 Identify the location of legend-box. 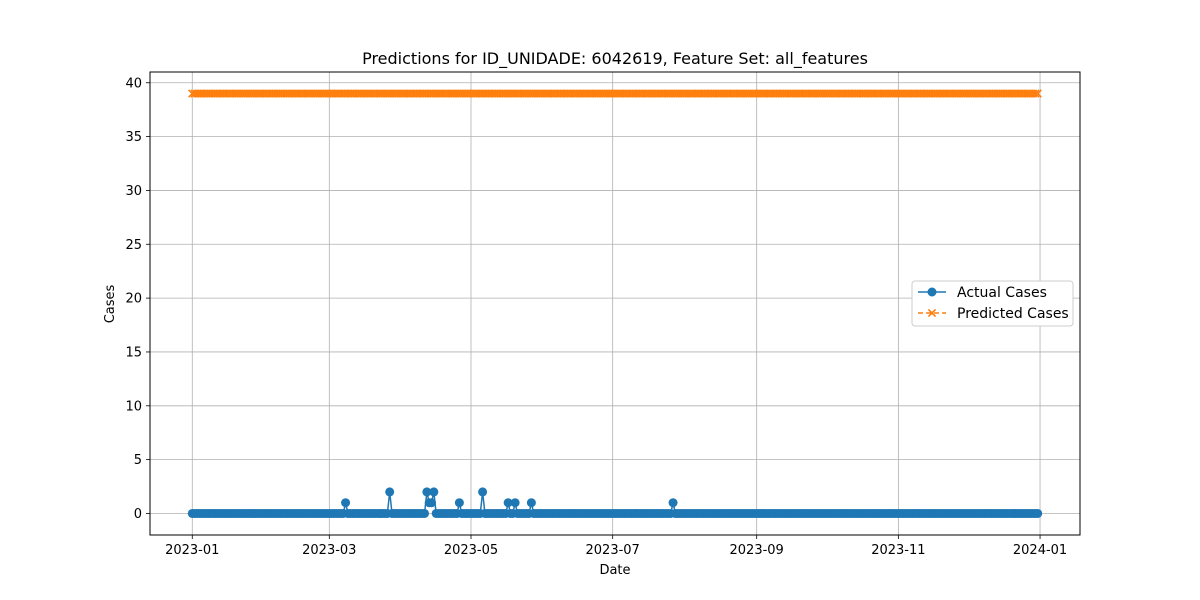
(992, 303).